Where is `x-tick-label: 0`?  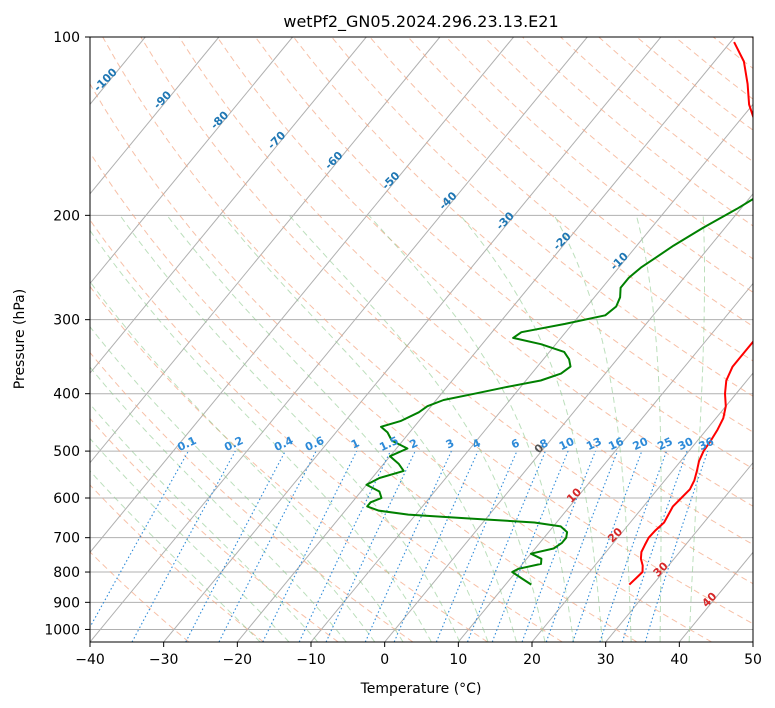 x-tick-label: 0 is located at coordinates (384, 660).